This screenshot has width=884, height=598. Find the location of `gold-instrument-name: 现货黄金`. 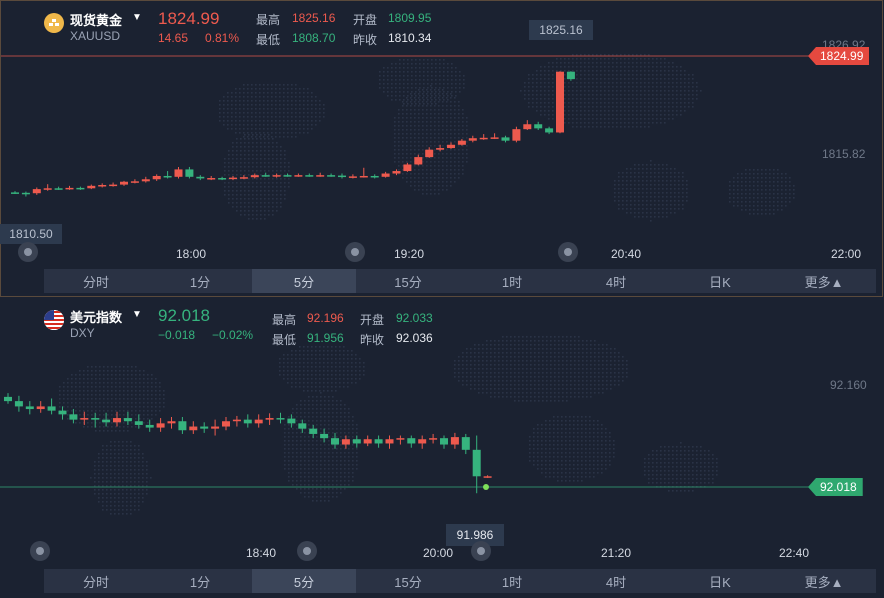

gold-instrument-name: 现货黄金 is located at coordinates (96, 20).